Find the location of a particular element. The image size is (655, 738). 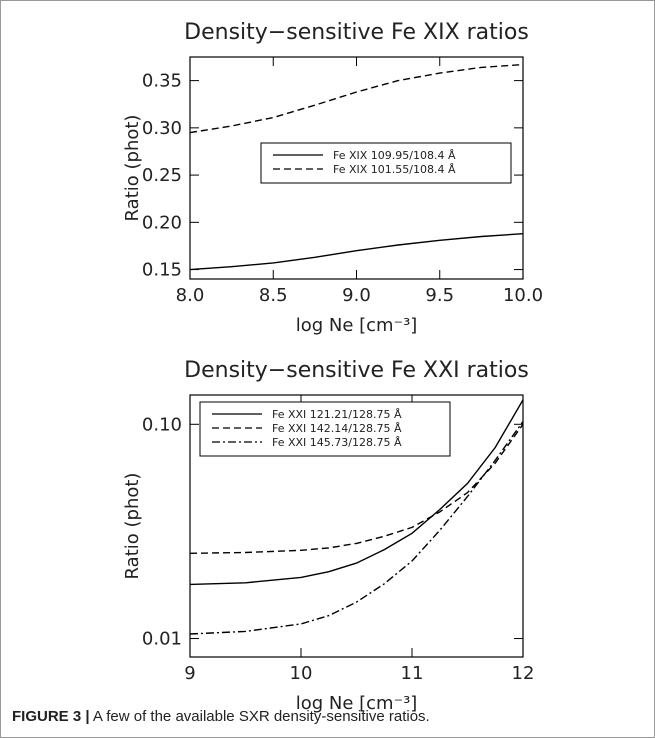

x-tick-label: 10 is located at coordinates (301, 673).